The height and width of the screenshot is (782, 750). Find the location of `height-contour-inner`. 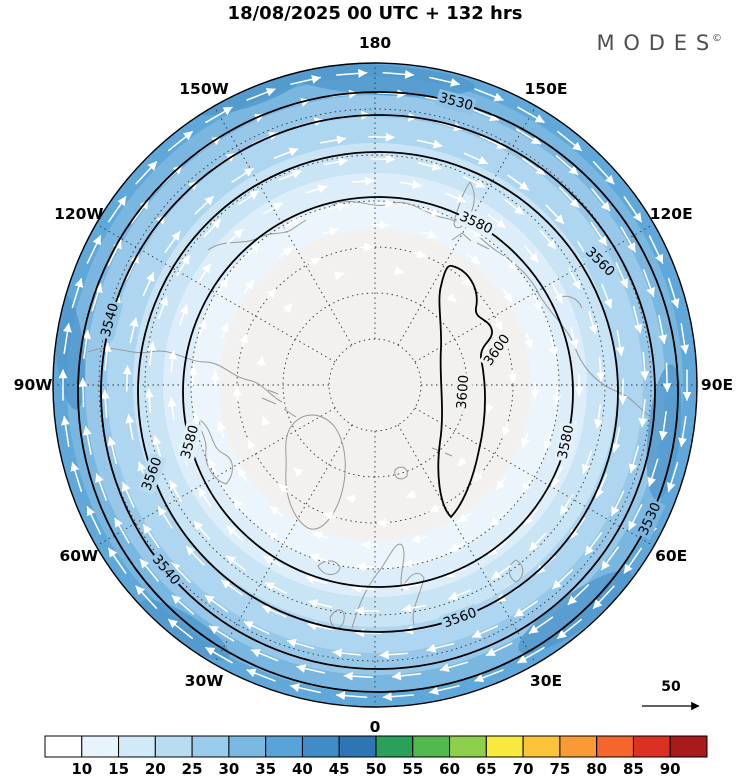

height-contour-inner is located at coordinates (465, 391).